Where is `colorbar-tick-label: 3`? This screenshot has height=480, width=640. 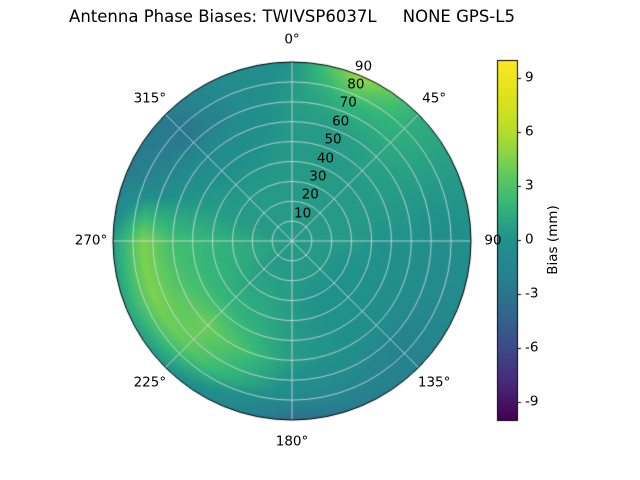 colorbar-tick-label: 3 is located at coordinates (529, 185).